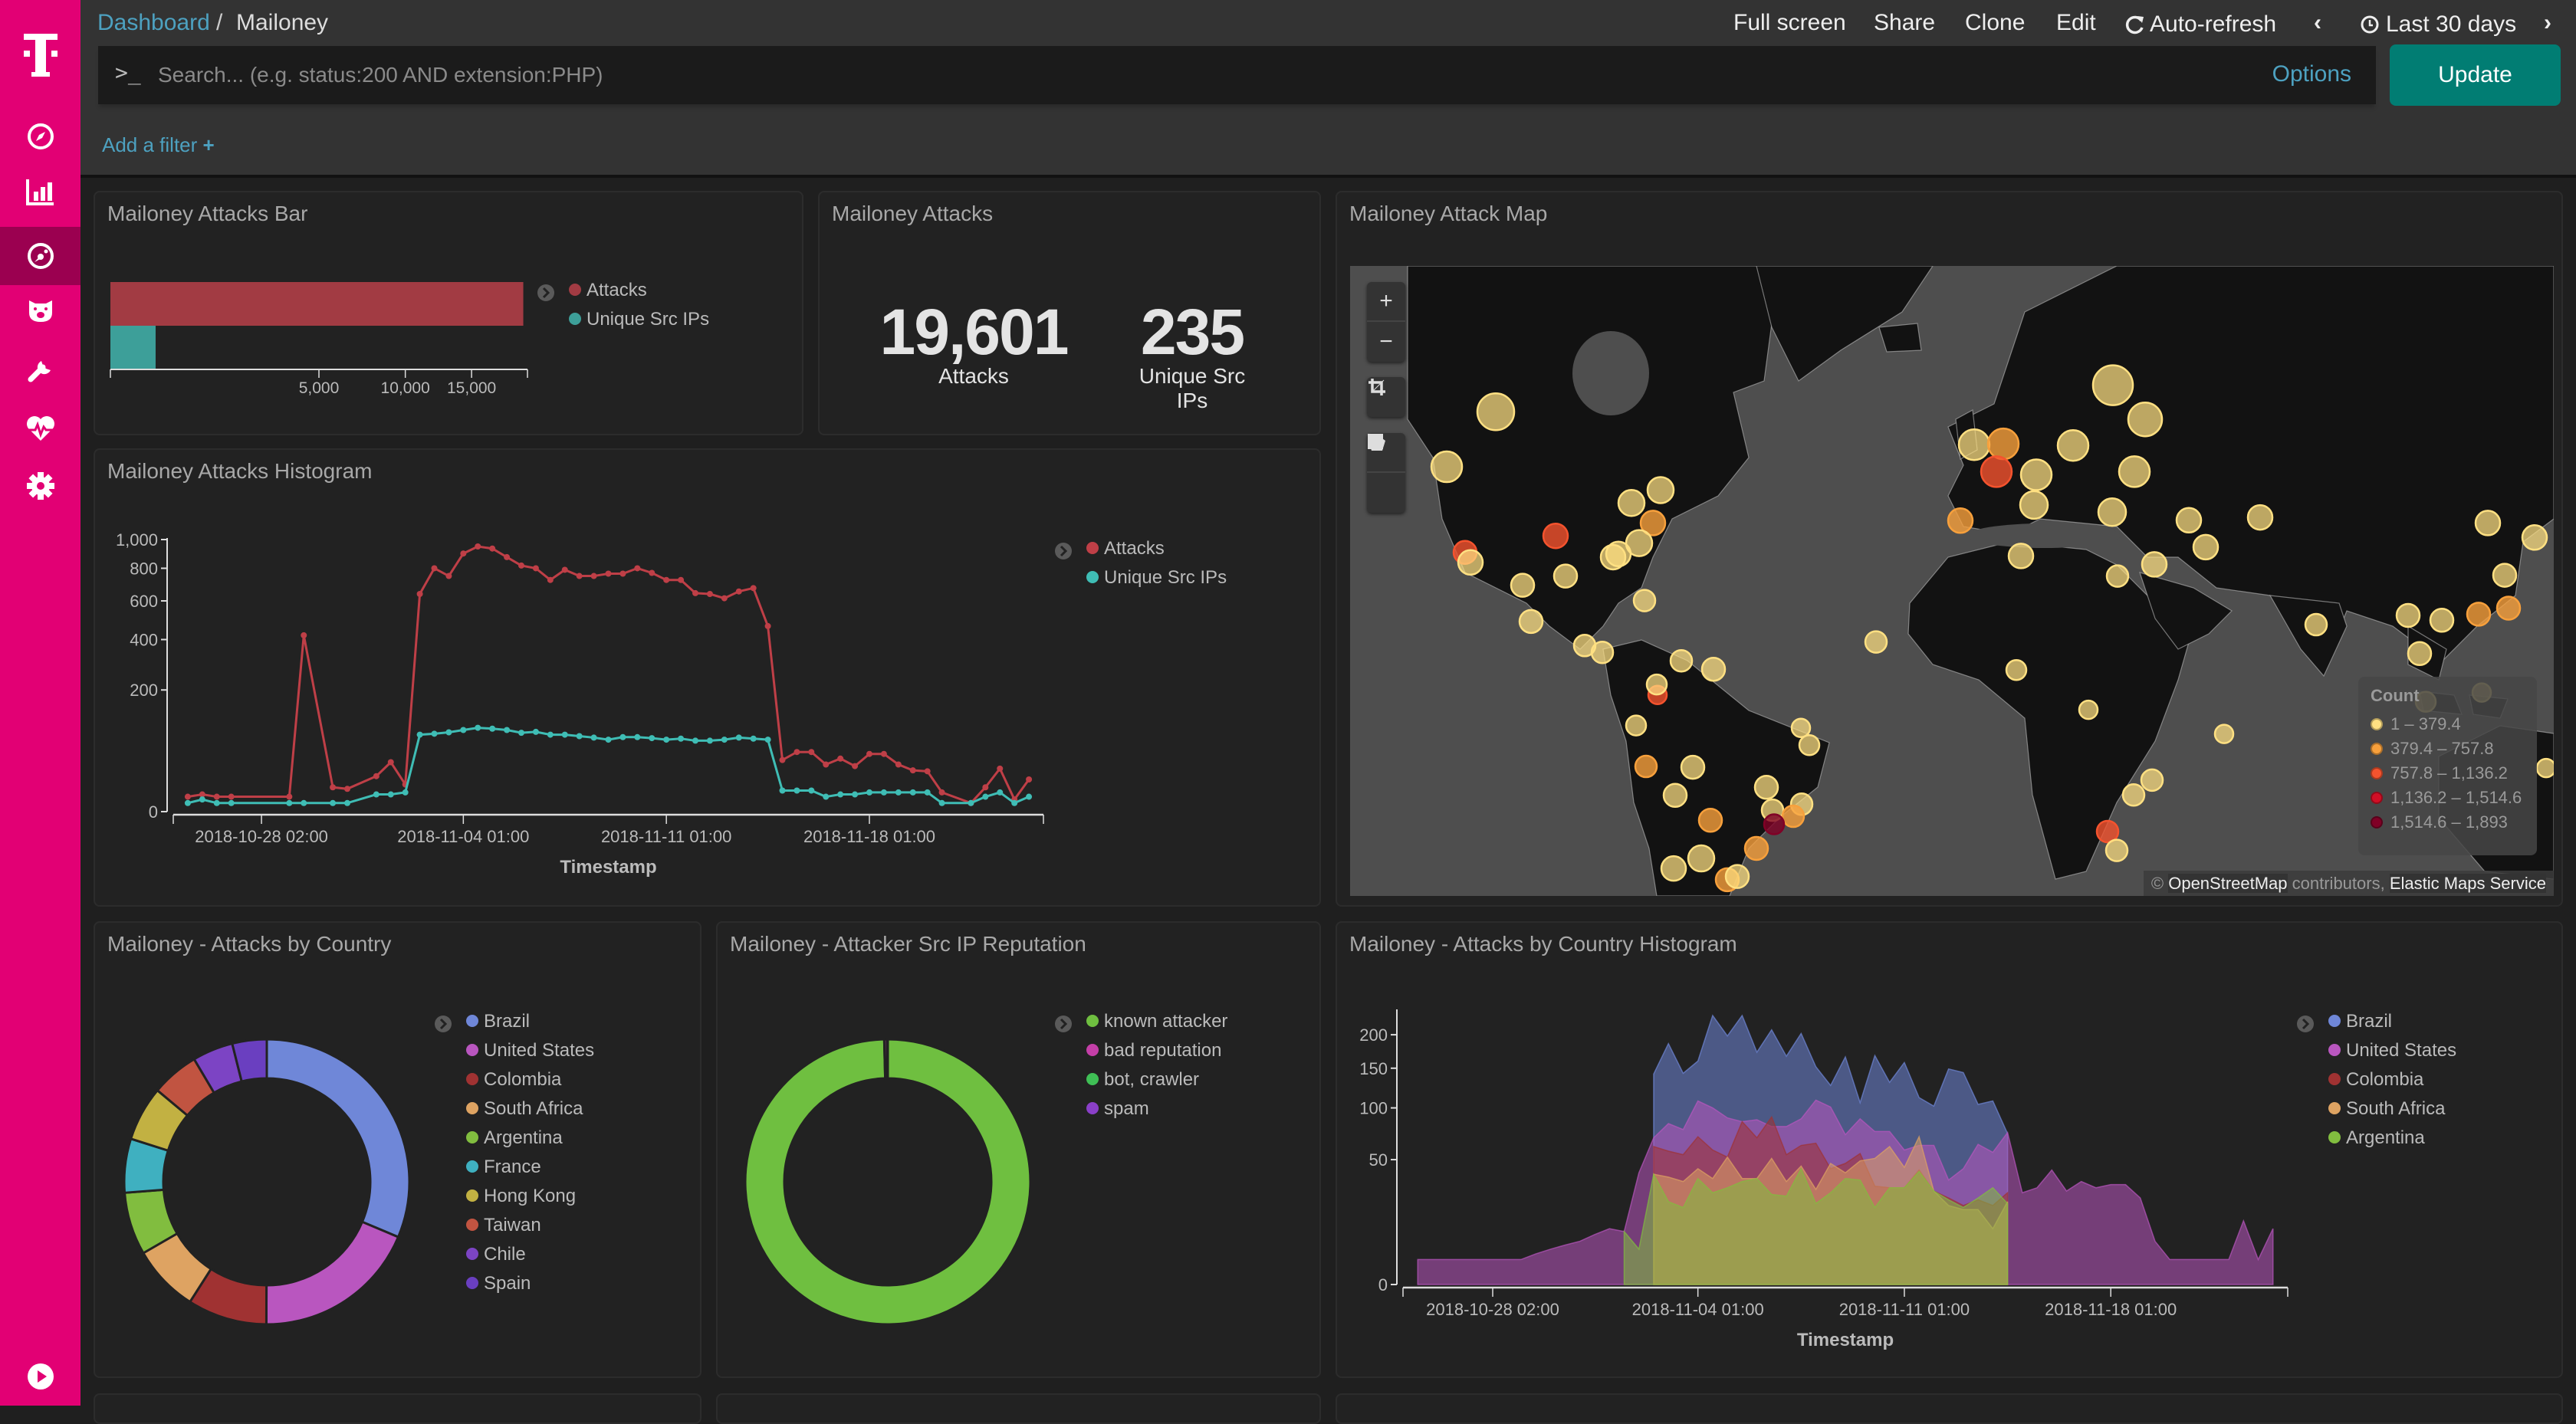  Describe the element at coordinates (1118, 1108) in the screenshot. I see `legend-item: spam` at that location.